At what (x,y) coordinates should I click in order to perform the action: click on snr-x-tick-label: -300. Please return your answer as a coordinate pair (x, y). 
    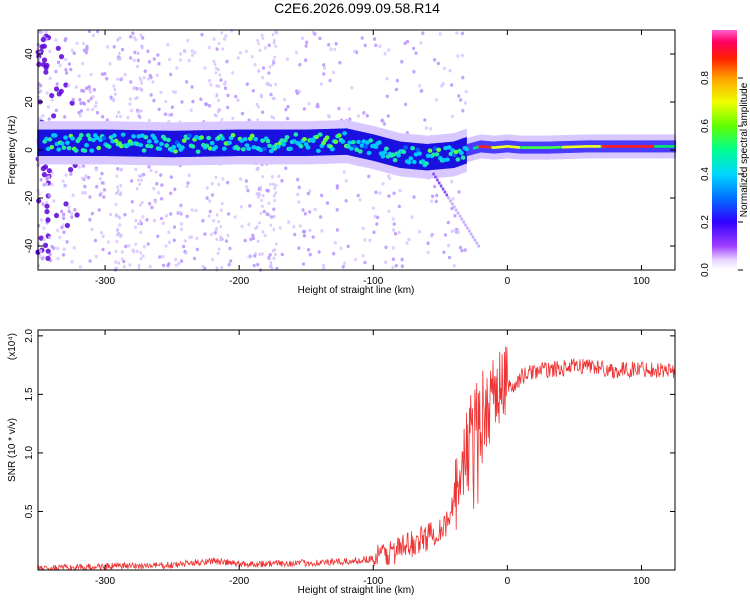
    Looking at the image, I should click on (105, 581).